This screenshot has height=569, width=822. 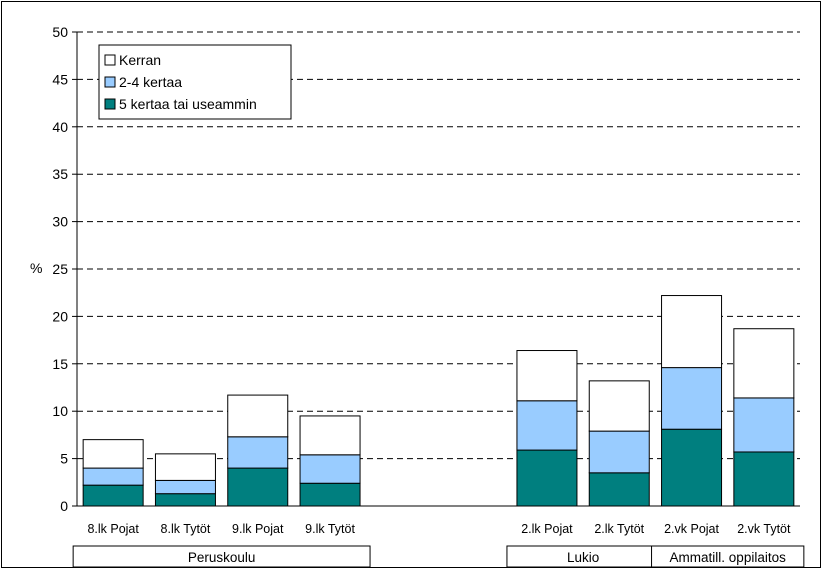 What do you see at coordinates (60, 127) in the screenshot?
I see `y-tick-label: 40` at bounding box center [60, 127].